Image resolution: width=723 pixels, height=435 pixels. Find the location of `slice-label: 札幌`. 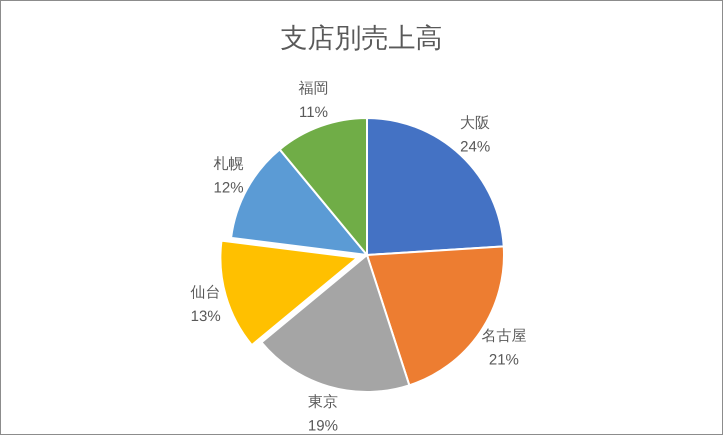

slice-label: 札幌 is located at coordinates (229, 163).